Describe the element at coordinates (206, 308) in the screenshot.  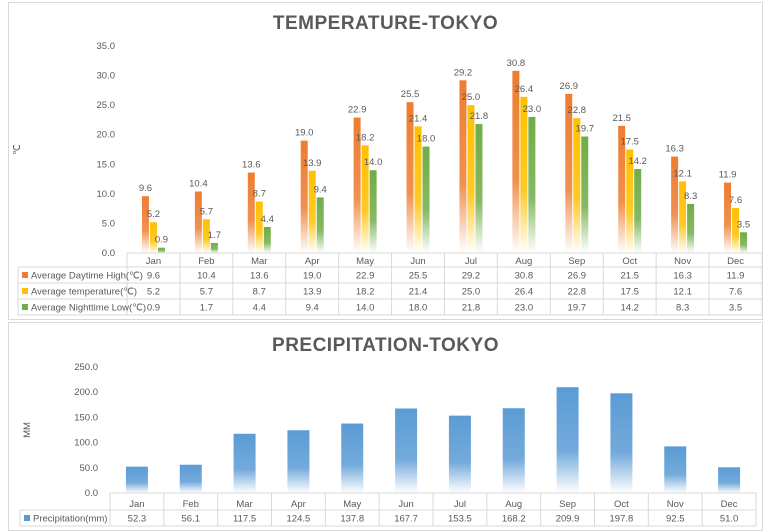
I see `table-cell: 1.7` at that location.